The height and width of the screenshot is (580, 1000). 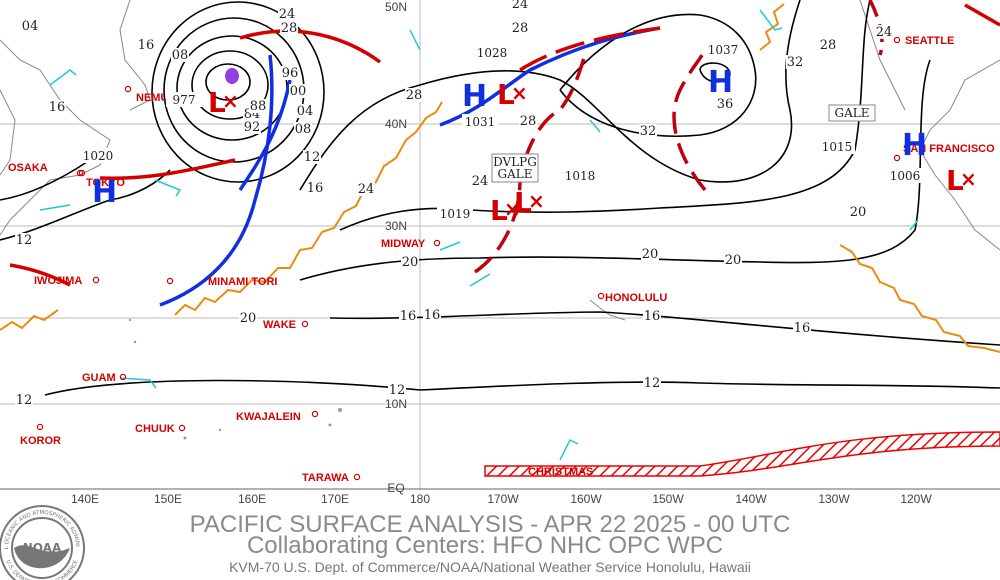 What do you see at coordinates (325, 478) in the screenshot?
I see `station-label: TARAWA` at bounding box center [325, 478].